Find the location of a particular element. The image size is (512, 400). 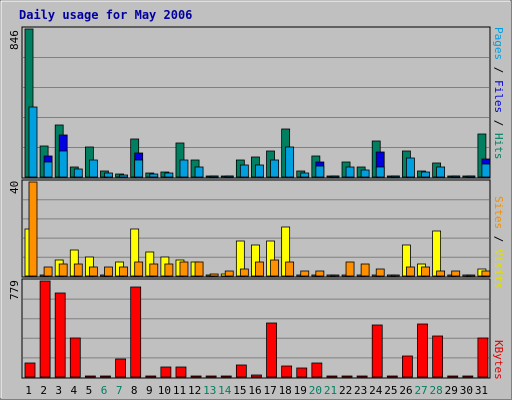

x-tick-label: 23 is located at coordinates (360, 390).